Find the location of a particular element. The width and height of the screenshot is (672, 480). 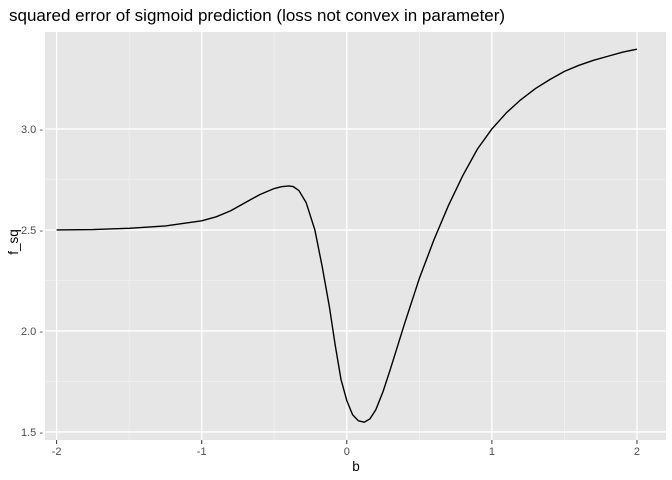

x-tick-label: 0 is located at coordinates (347, 452).